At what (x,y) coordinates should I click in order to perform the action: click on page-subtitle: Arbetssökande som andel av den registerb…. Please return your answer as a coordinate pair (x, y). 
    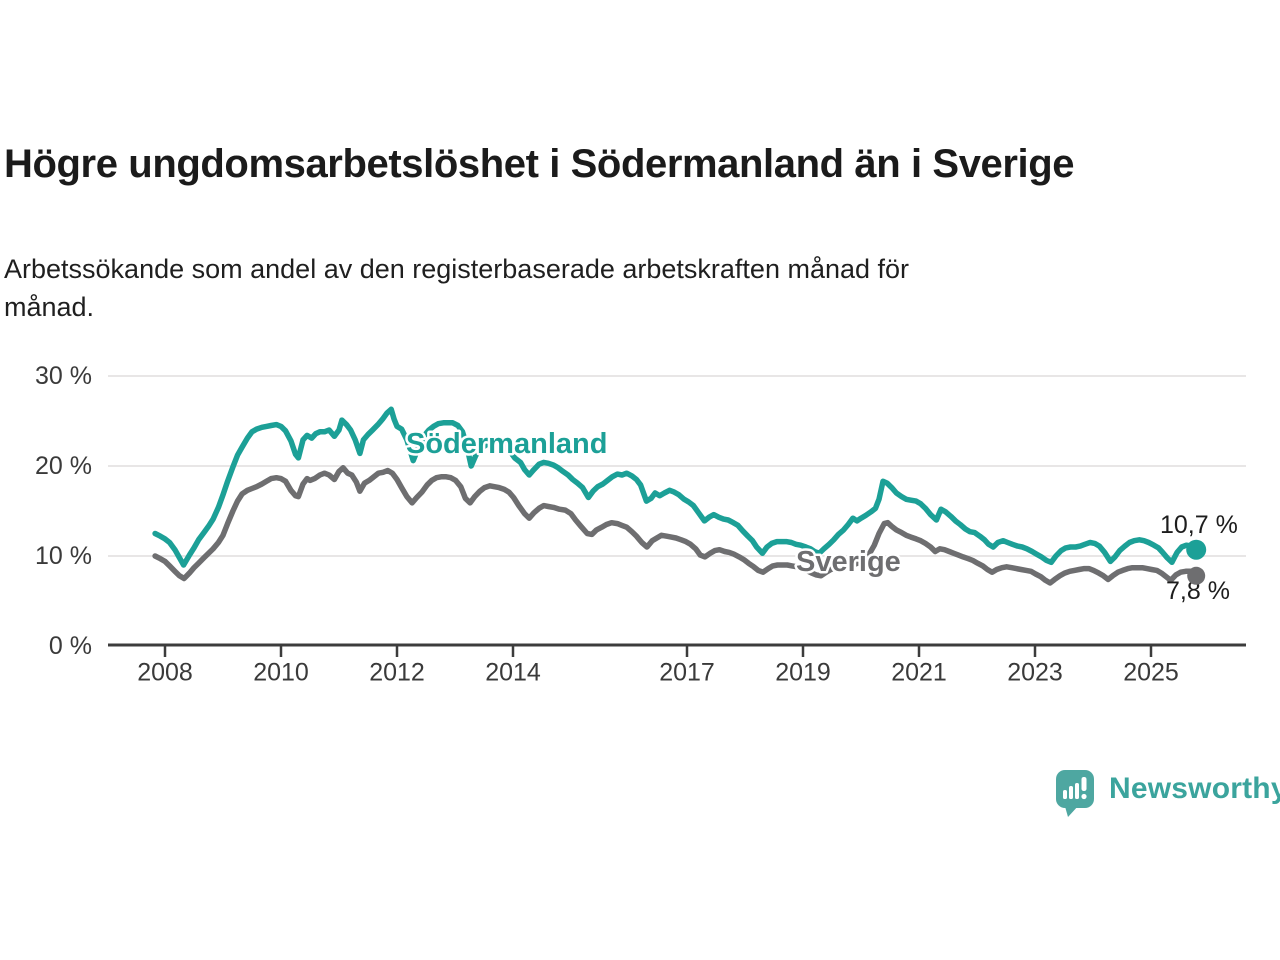
    Looking at the image, I should click on (457, 288).